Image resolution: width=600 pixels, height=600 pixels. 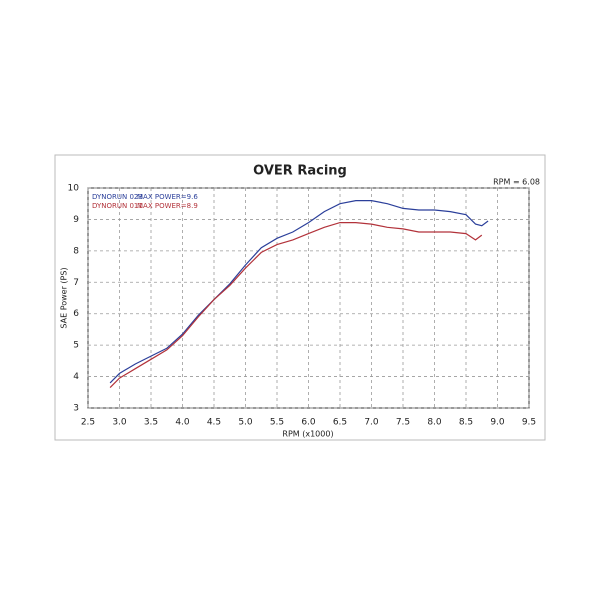 What do you see at coordinates (76, 220) in the screenshot?
I see `y-tick-label: 9` at bounding box center [76, 220].